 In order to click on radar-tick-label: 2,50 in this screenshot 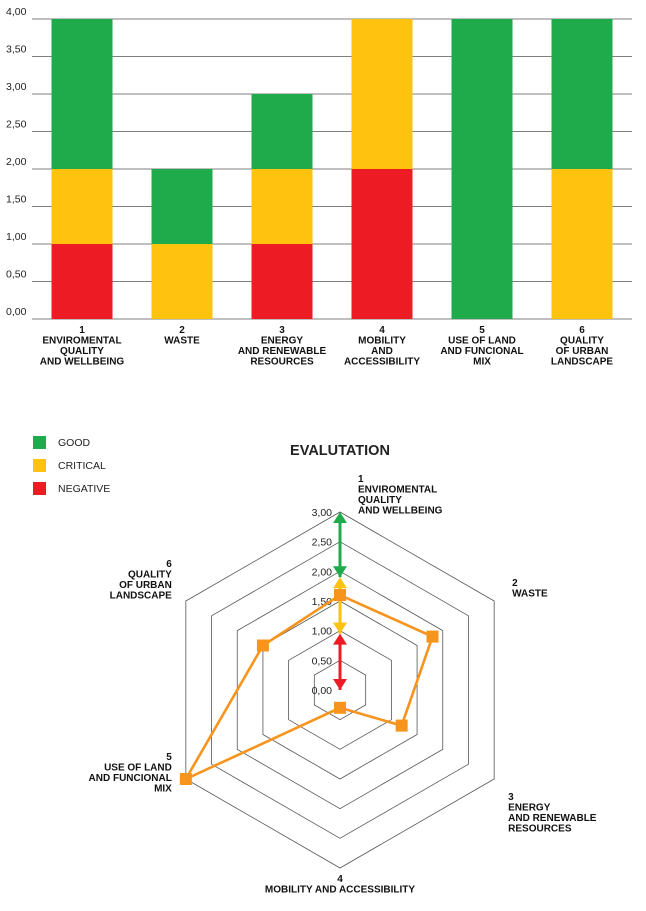, I will do `click(322, 543)`.